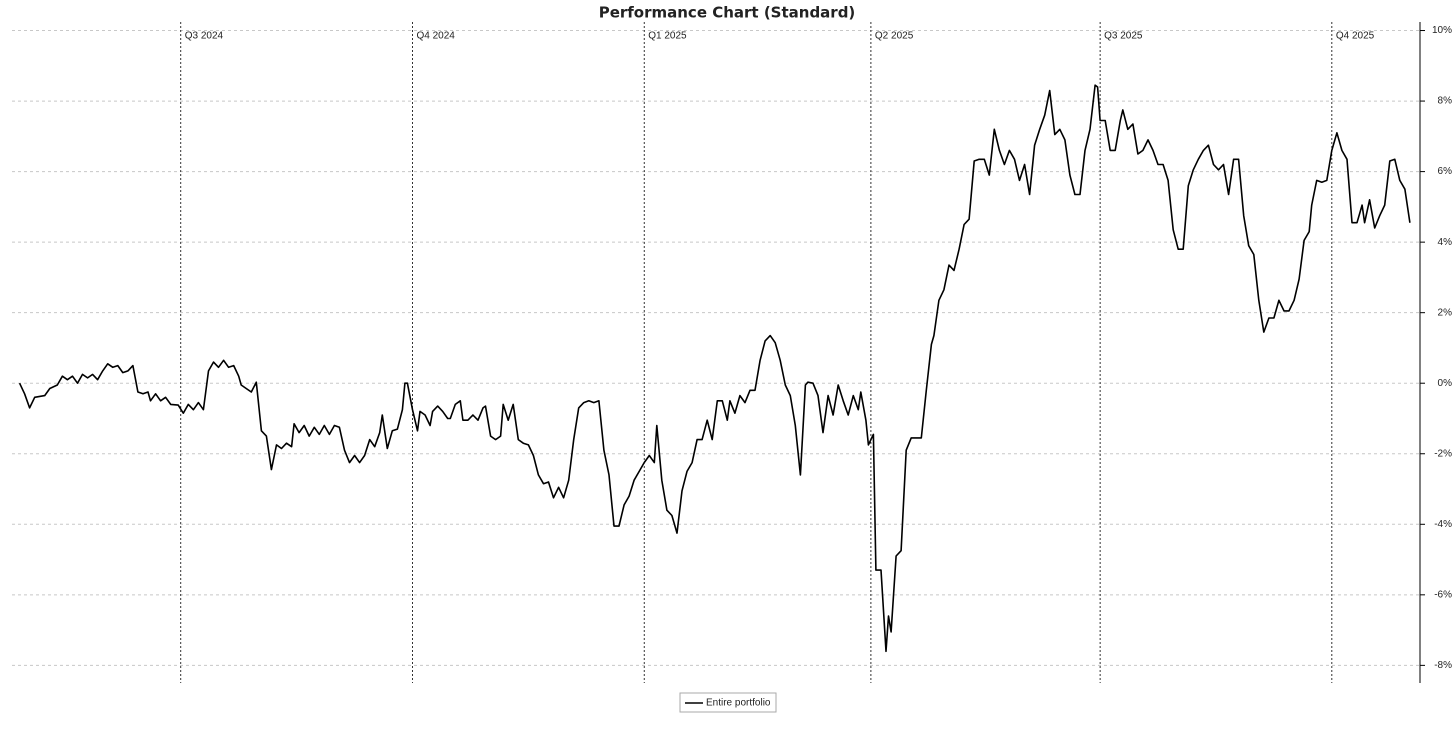 The width and height of the screenshot is (1456, 745). Describe the element at coordinates (1355, 36) in the screenshot. I see `x-tick-label: Q4 2025` at that location.